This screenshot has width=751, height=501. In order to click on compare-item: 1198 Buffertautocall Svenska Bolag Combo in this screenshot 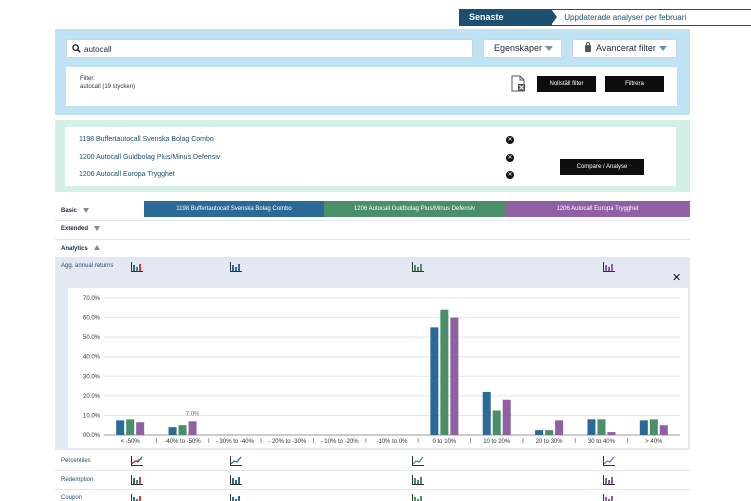, I will do `click(146, 139)`.